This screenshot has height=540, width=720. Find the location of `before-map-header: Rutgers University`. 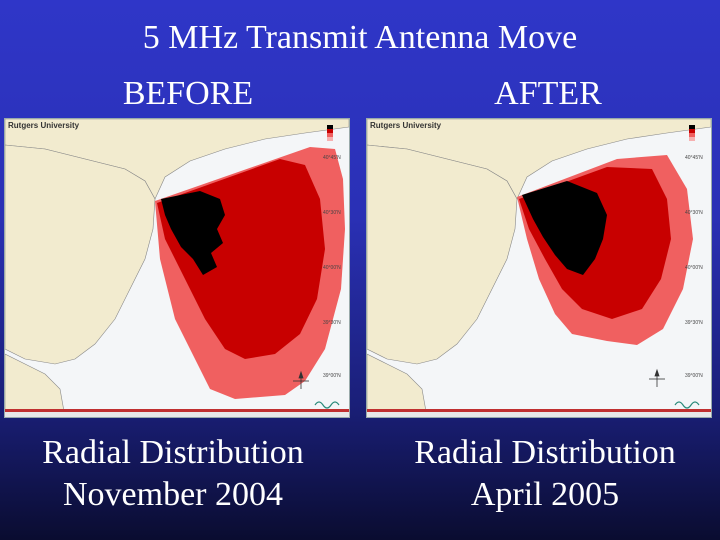

before-map-header: Rutgers University is located at coordinates (44, 125).